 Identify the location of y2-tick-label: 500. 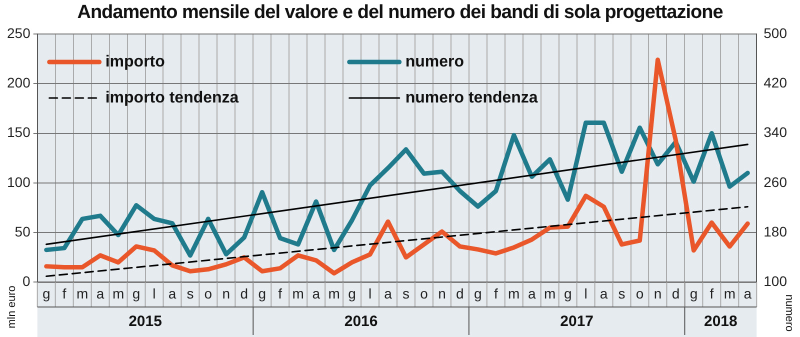
(776, 32).